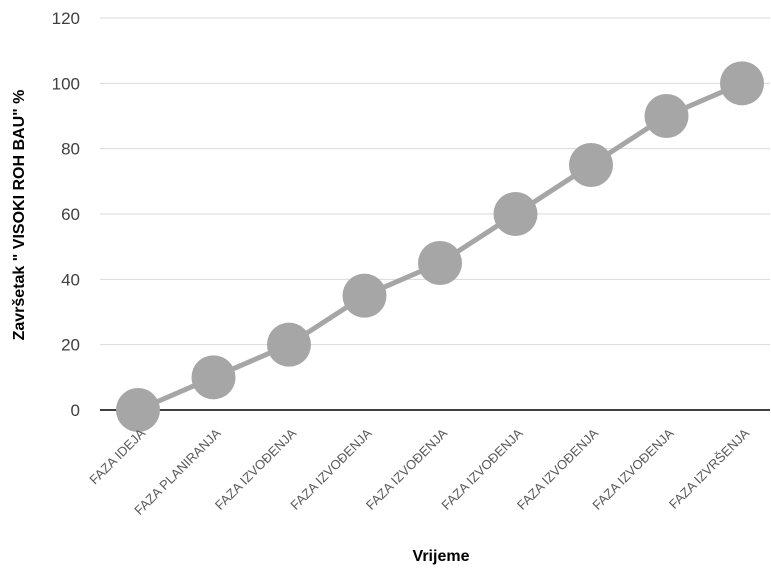  What do you see at coordinates (117, 456) in the screenshot?
I see `x-tick-label-0: FAZA IDEJA` at bounding box center [117, 456].